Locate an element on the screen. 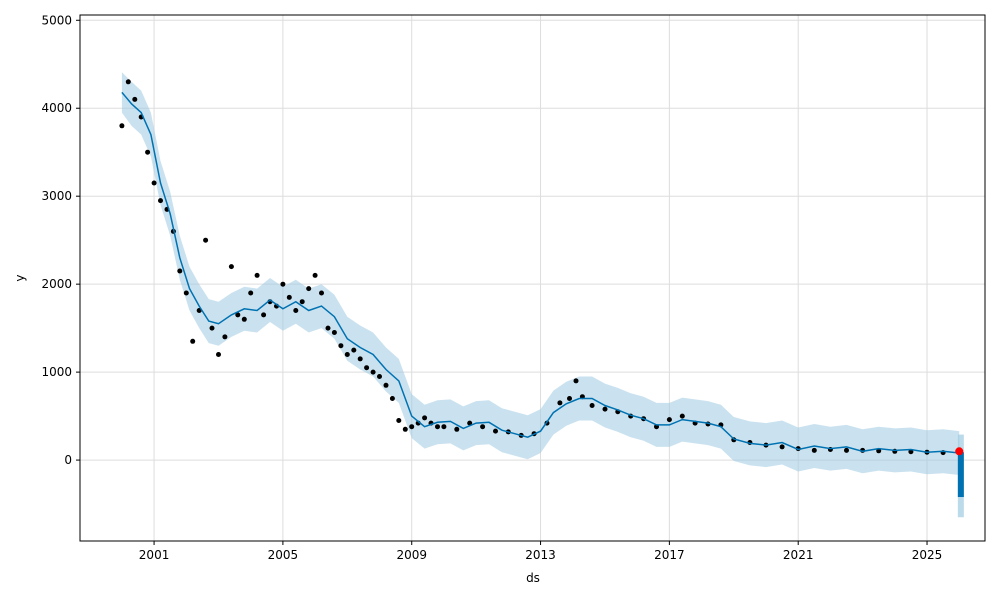 The width and height of the screenshot is (1000, 600). latest-point is located at coordinates (959, 451).